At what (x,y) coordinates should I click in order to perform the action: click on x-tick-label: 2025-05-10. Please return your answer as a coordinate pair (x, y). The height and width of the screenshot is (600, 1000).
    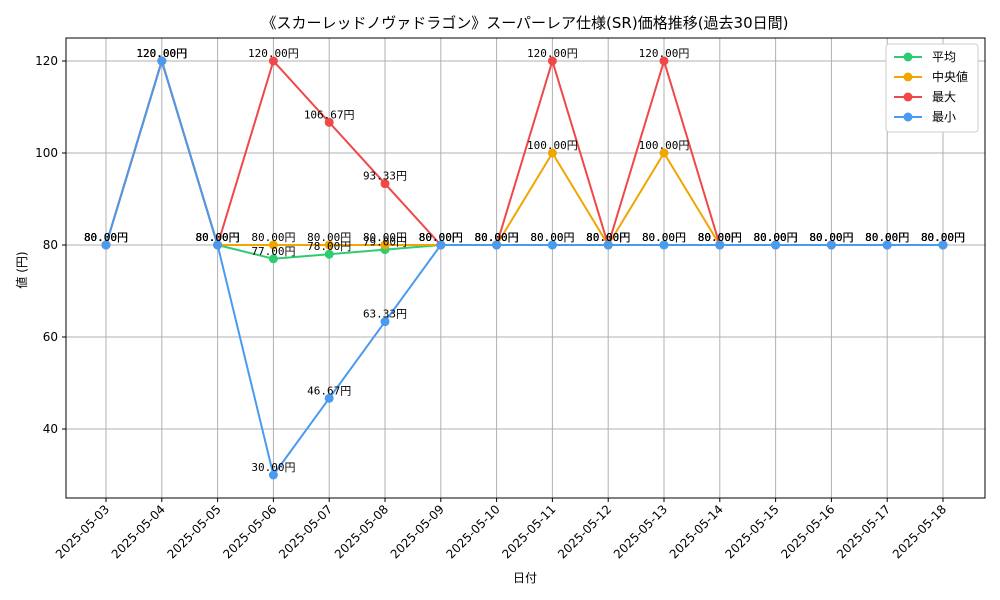
    Looking at the image, I should click on (473, 531).